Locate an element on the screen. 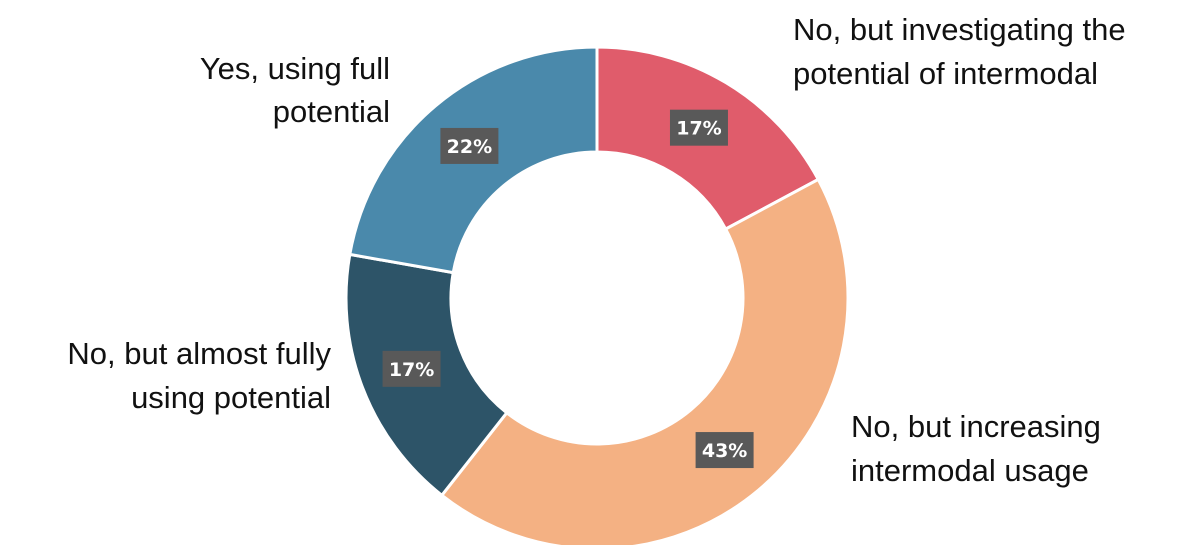 The width and height of the screenshot is (1200, 545). category-label-3-line-0: Yes, using full is located at coordinates (295, 68).